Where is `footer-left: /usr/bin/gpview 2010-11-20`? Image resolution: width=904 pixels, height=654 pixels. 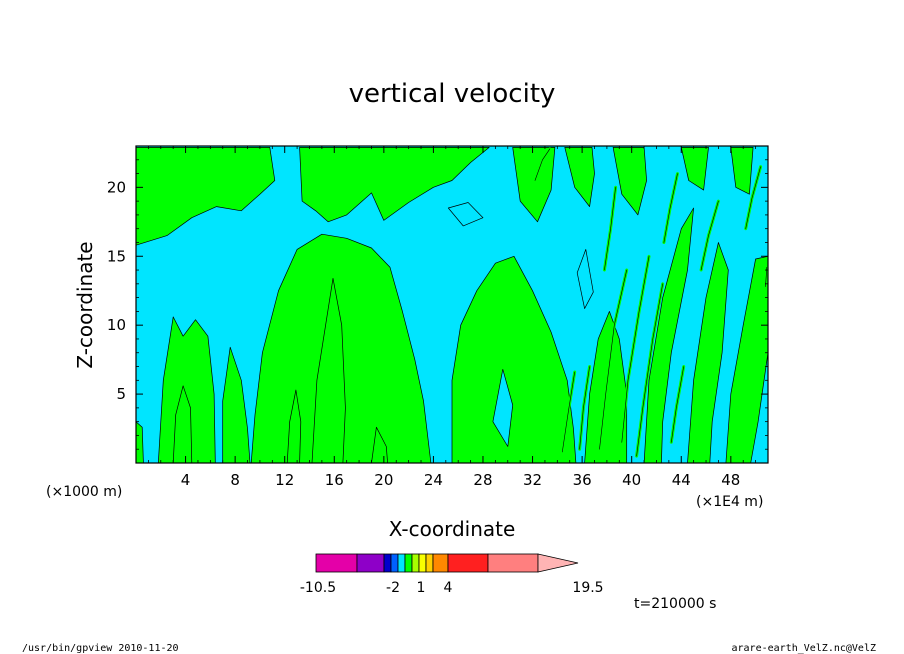
footer-left: /usr/bin/gpview 2010-11-20 is located at coordinates (100, 648).